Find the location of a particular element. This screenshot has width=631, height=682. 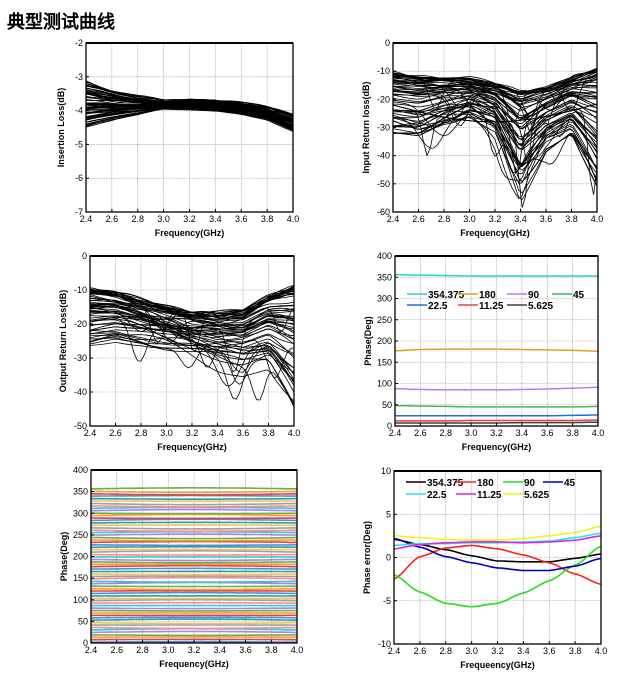

legend: 354.375 180 90 45 22.5 11.25 5.625 is located at coordinates (496, 301).